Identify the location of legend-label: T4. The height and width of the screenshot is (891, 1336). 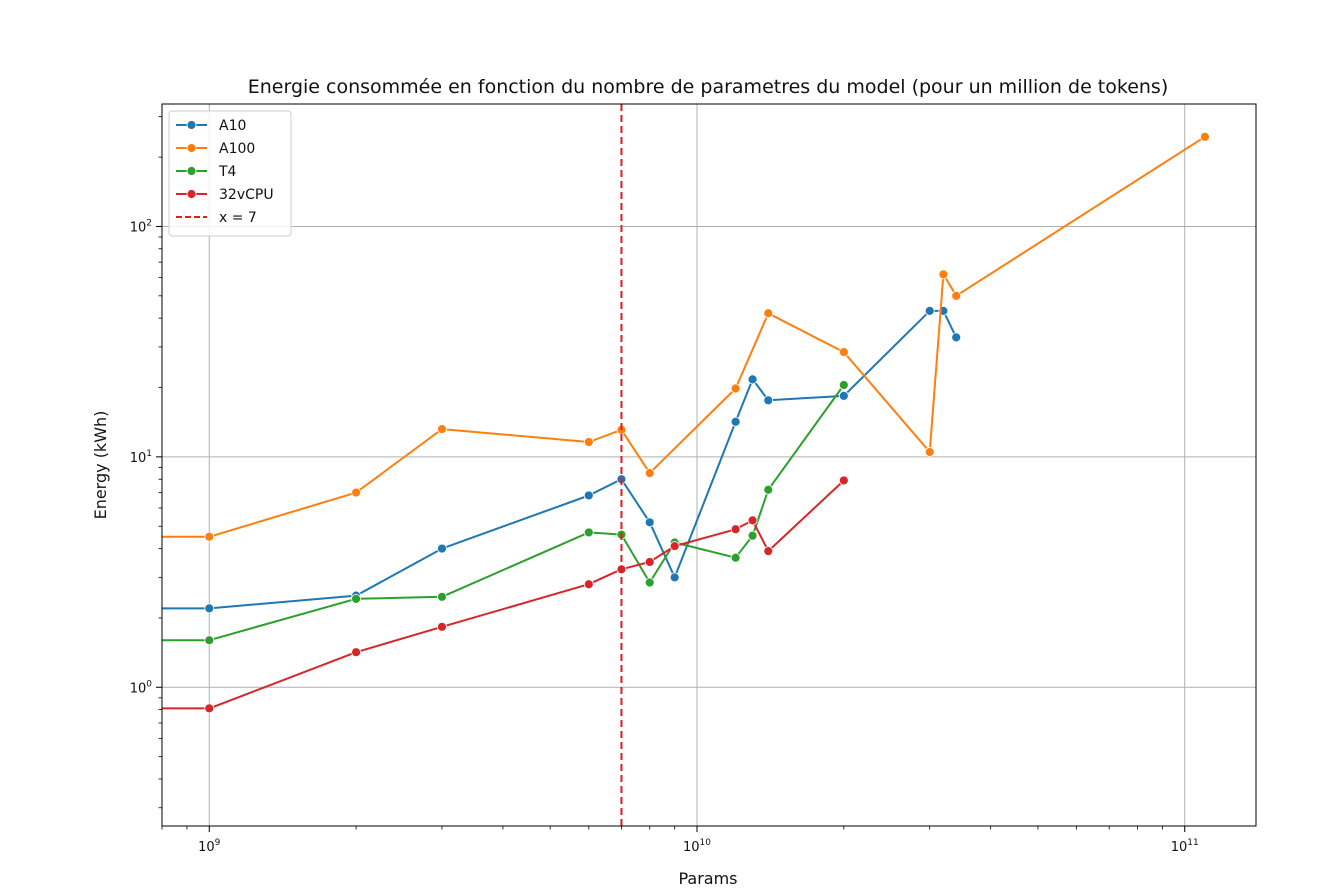
(227, 172).